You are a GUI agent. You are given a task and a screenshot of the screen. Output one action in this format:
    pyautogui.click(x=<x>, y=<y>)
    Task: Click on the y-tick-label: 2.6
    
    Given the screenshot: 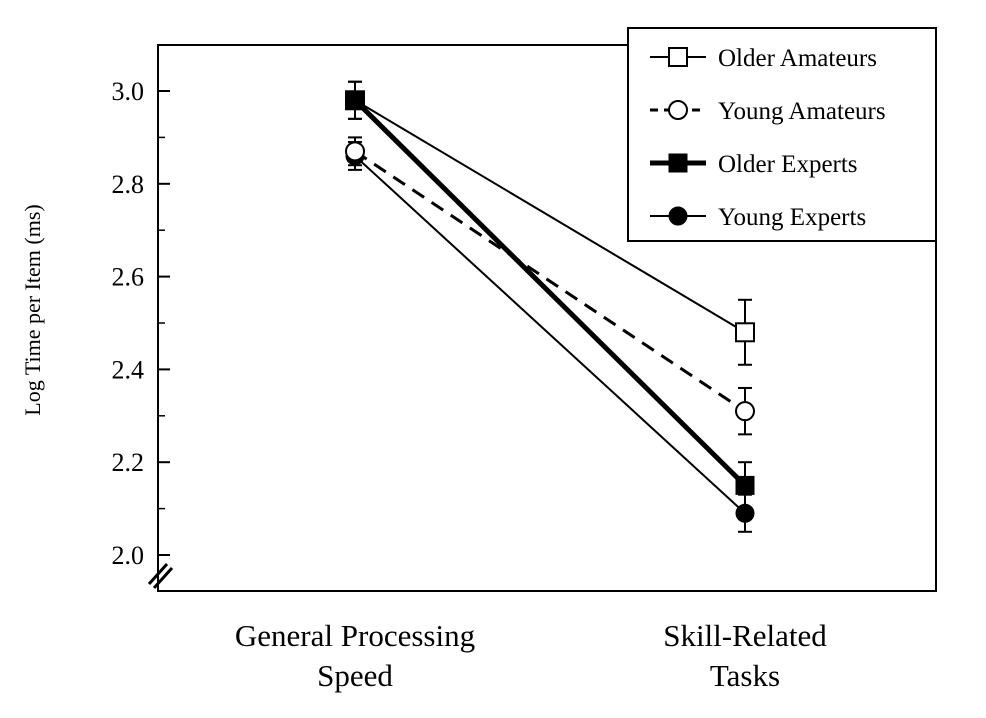 What is the action you would take?
    pyautogui.click(x=128, y=277)
    